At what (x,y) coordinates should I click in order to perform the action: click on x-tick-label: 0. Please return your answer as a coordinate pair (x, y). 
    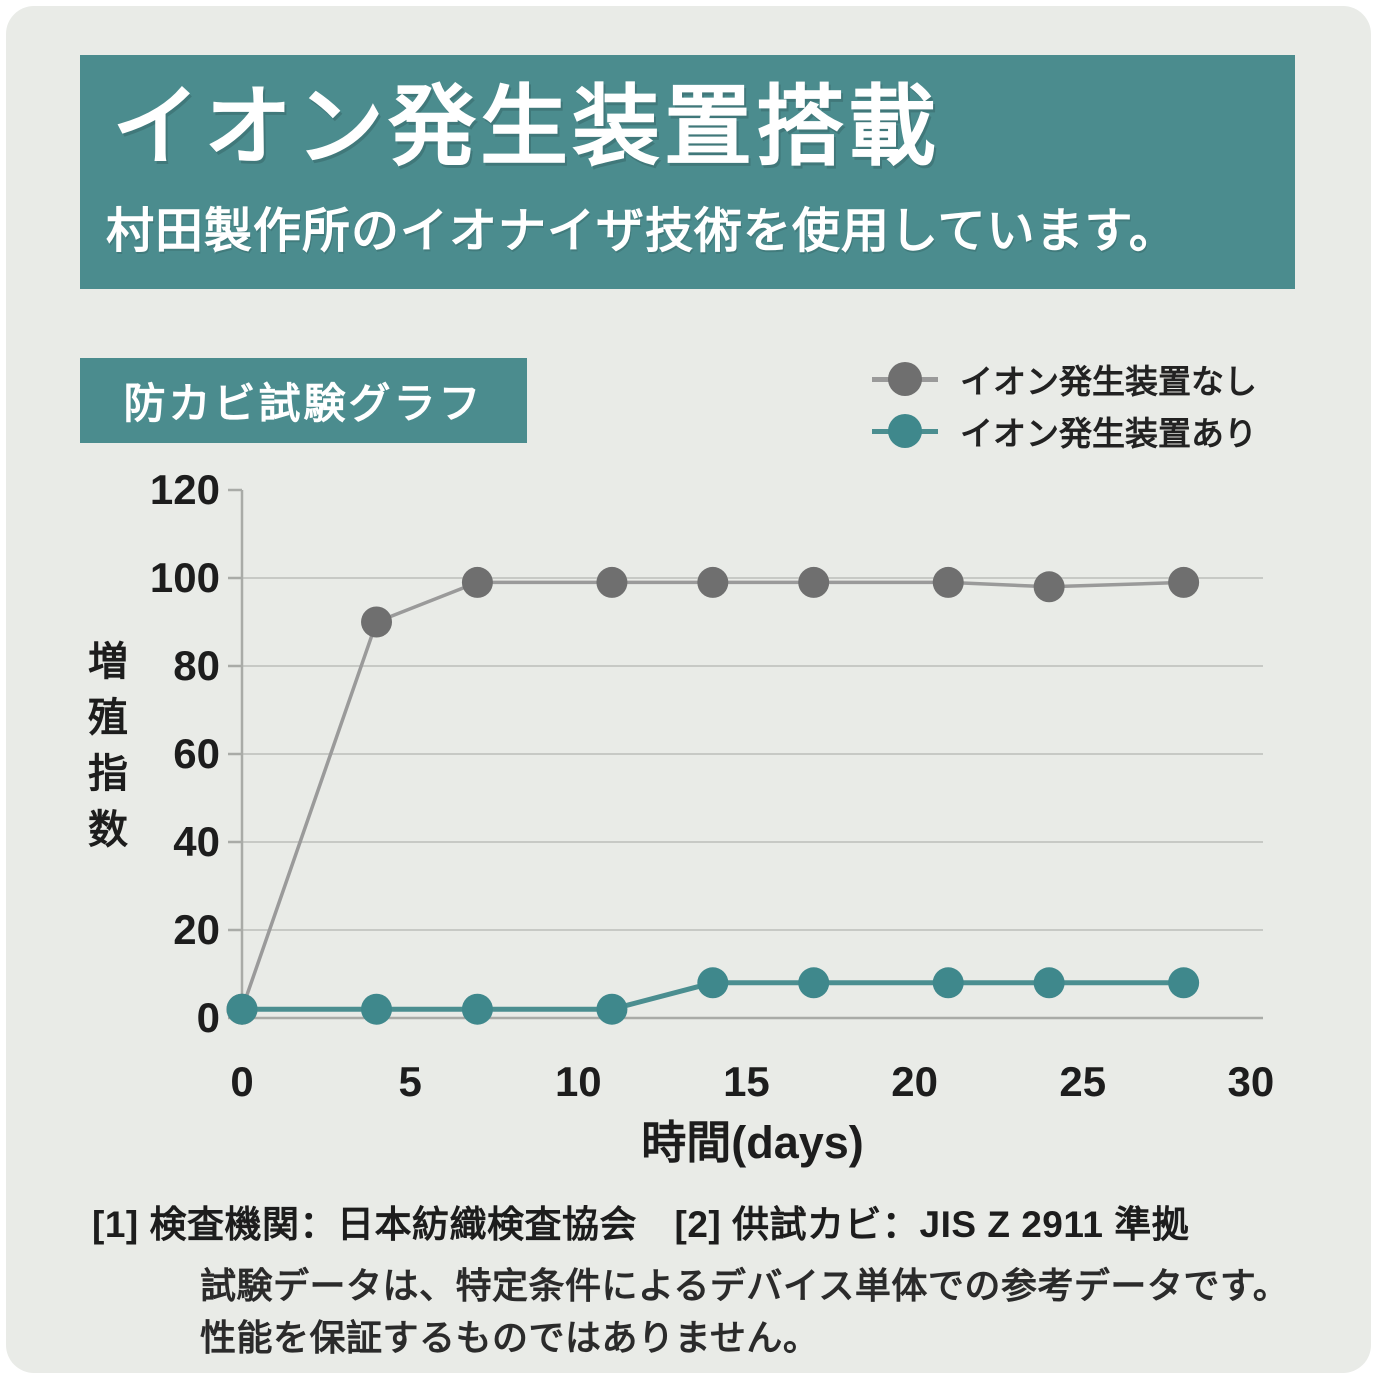
    Looking at the image, I should click on (241, 1081).